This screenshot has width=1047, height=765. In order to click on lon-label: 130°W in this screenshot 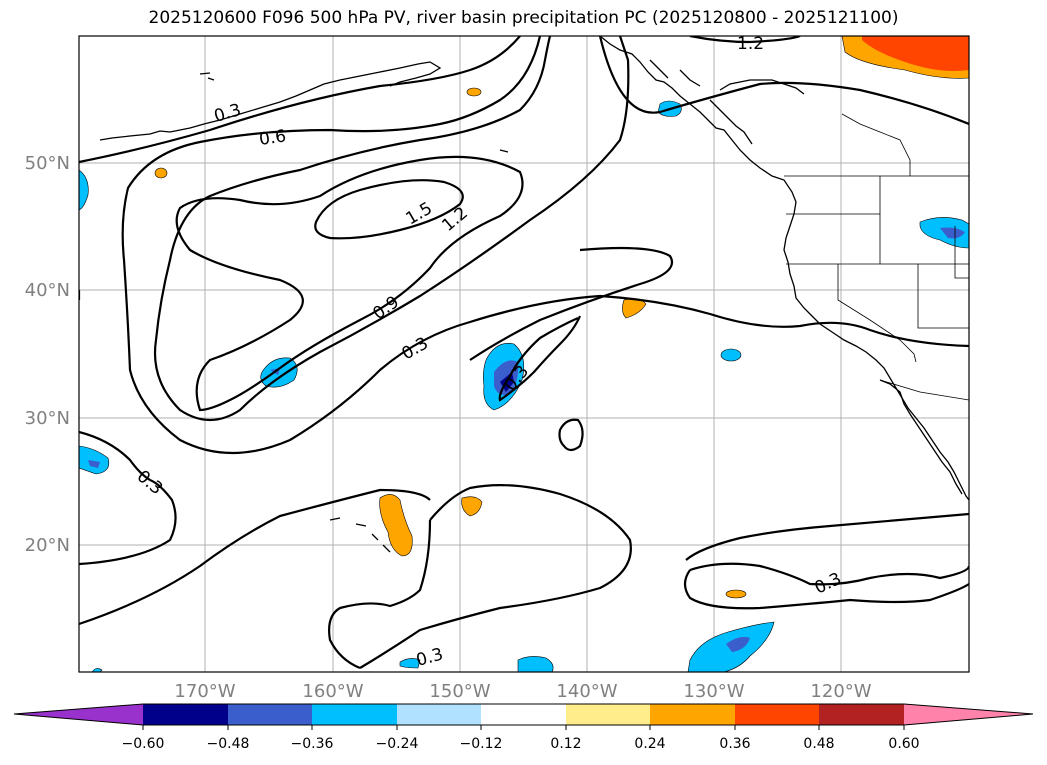, I will do `click(713, 691)`.